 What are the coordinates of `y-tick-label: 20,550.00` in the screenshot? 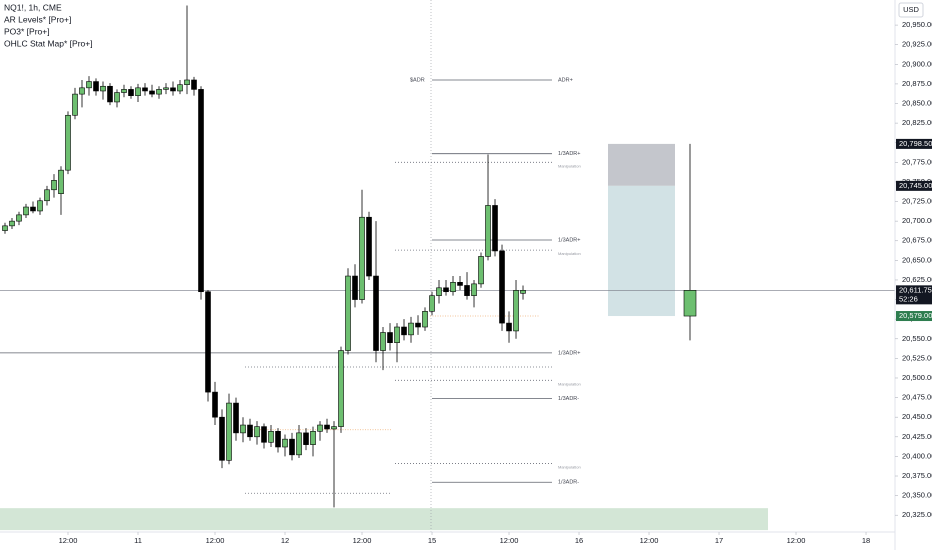 It's located at (917, 338).